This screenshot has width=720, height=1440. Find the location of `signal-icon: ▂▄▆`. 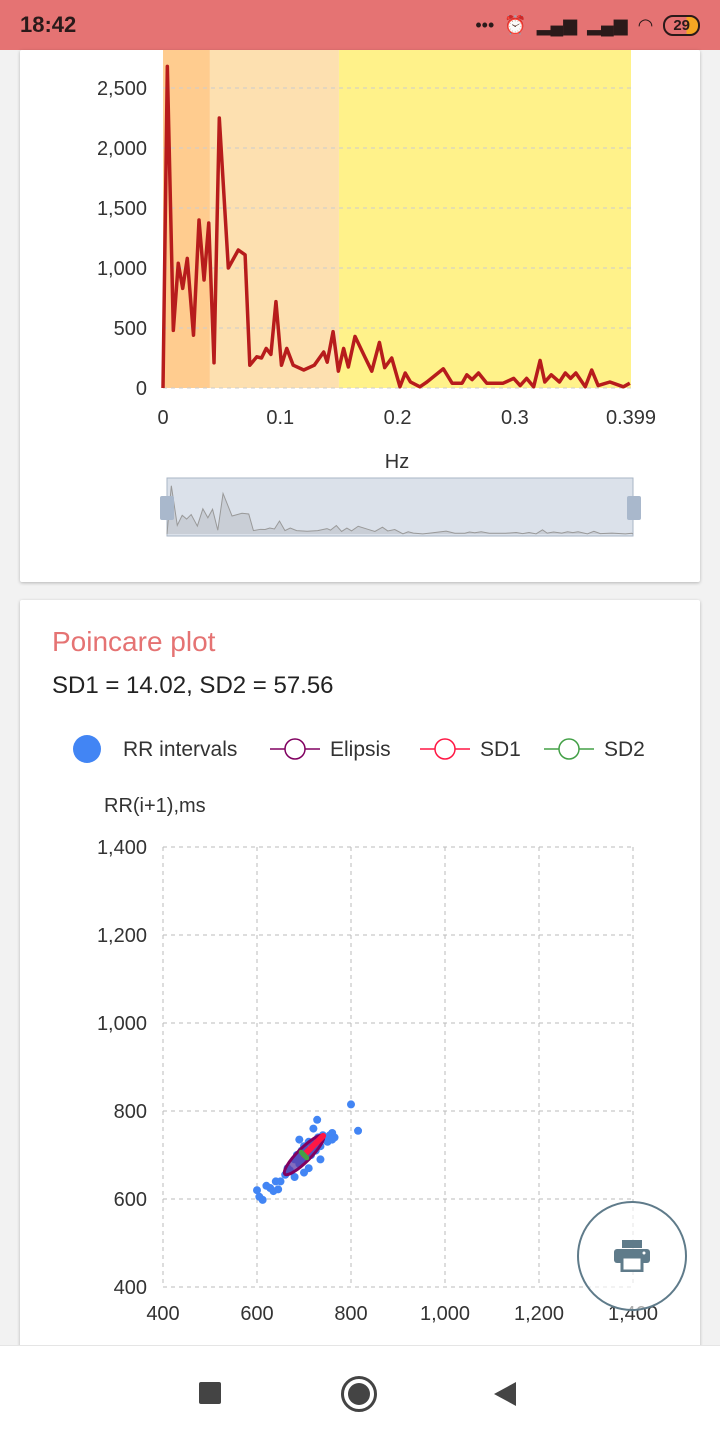

signal-icon: ▂▄▆ is located at coordinates (607, 24).